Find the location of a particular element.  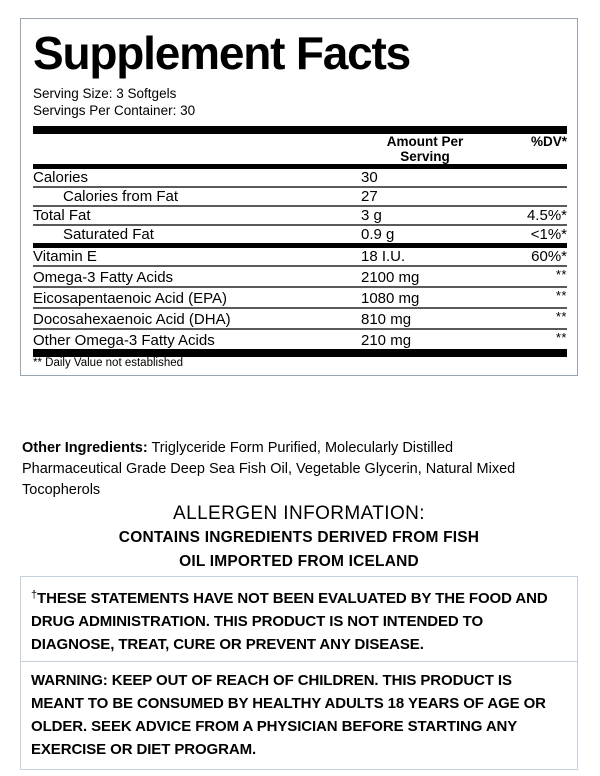

daily-value-footnote: ** Daily Value not established is located at coordinates (108, 363).